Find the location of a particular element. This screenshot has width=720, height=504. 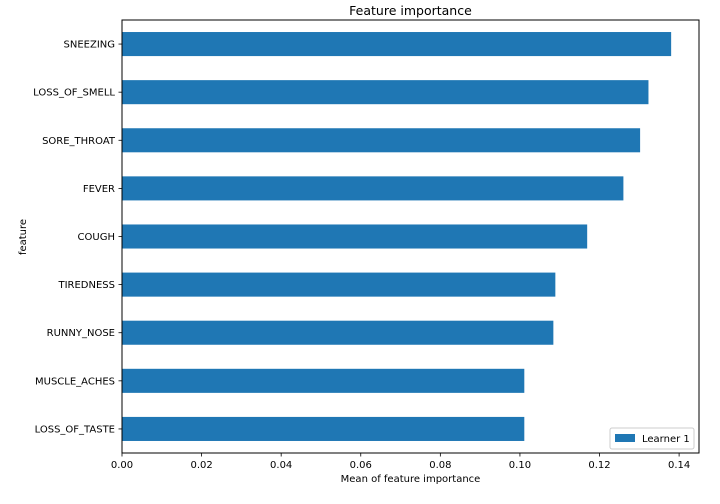

y-tick-label: RUNNY_NOSE is located at coordinates (81, 333).